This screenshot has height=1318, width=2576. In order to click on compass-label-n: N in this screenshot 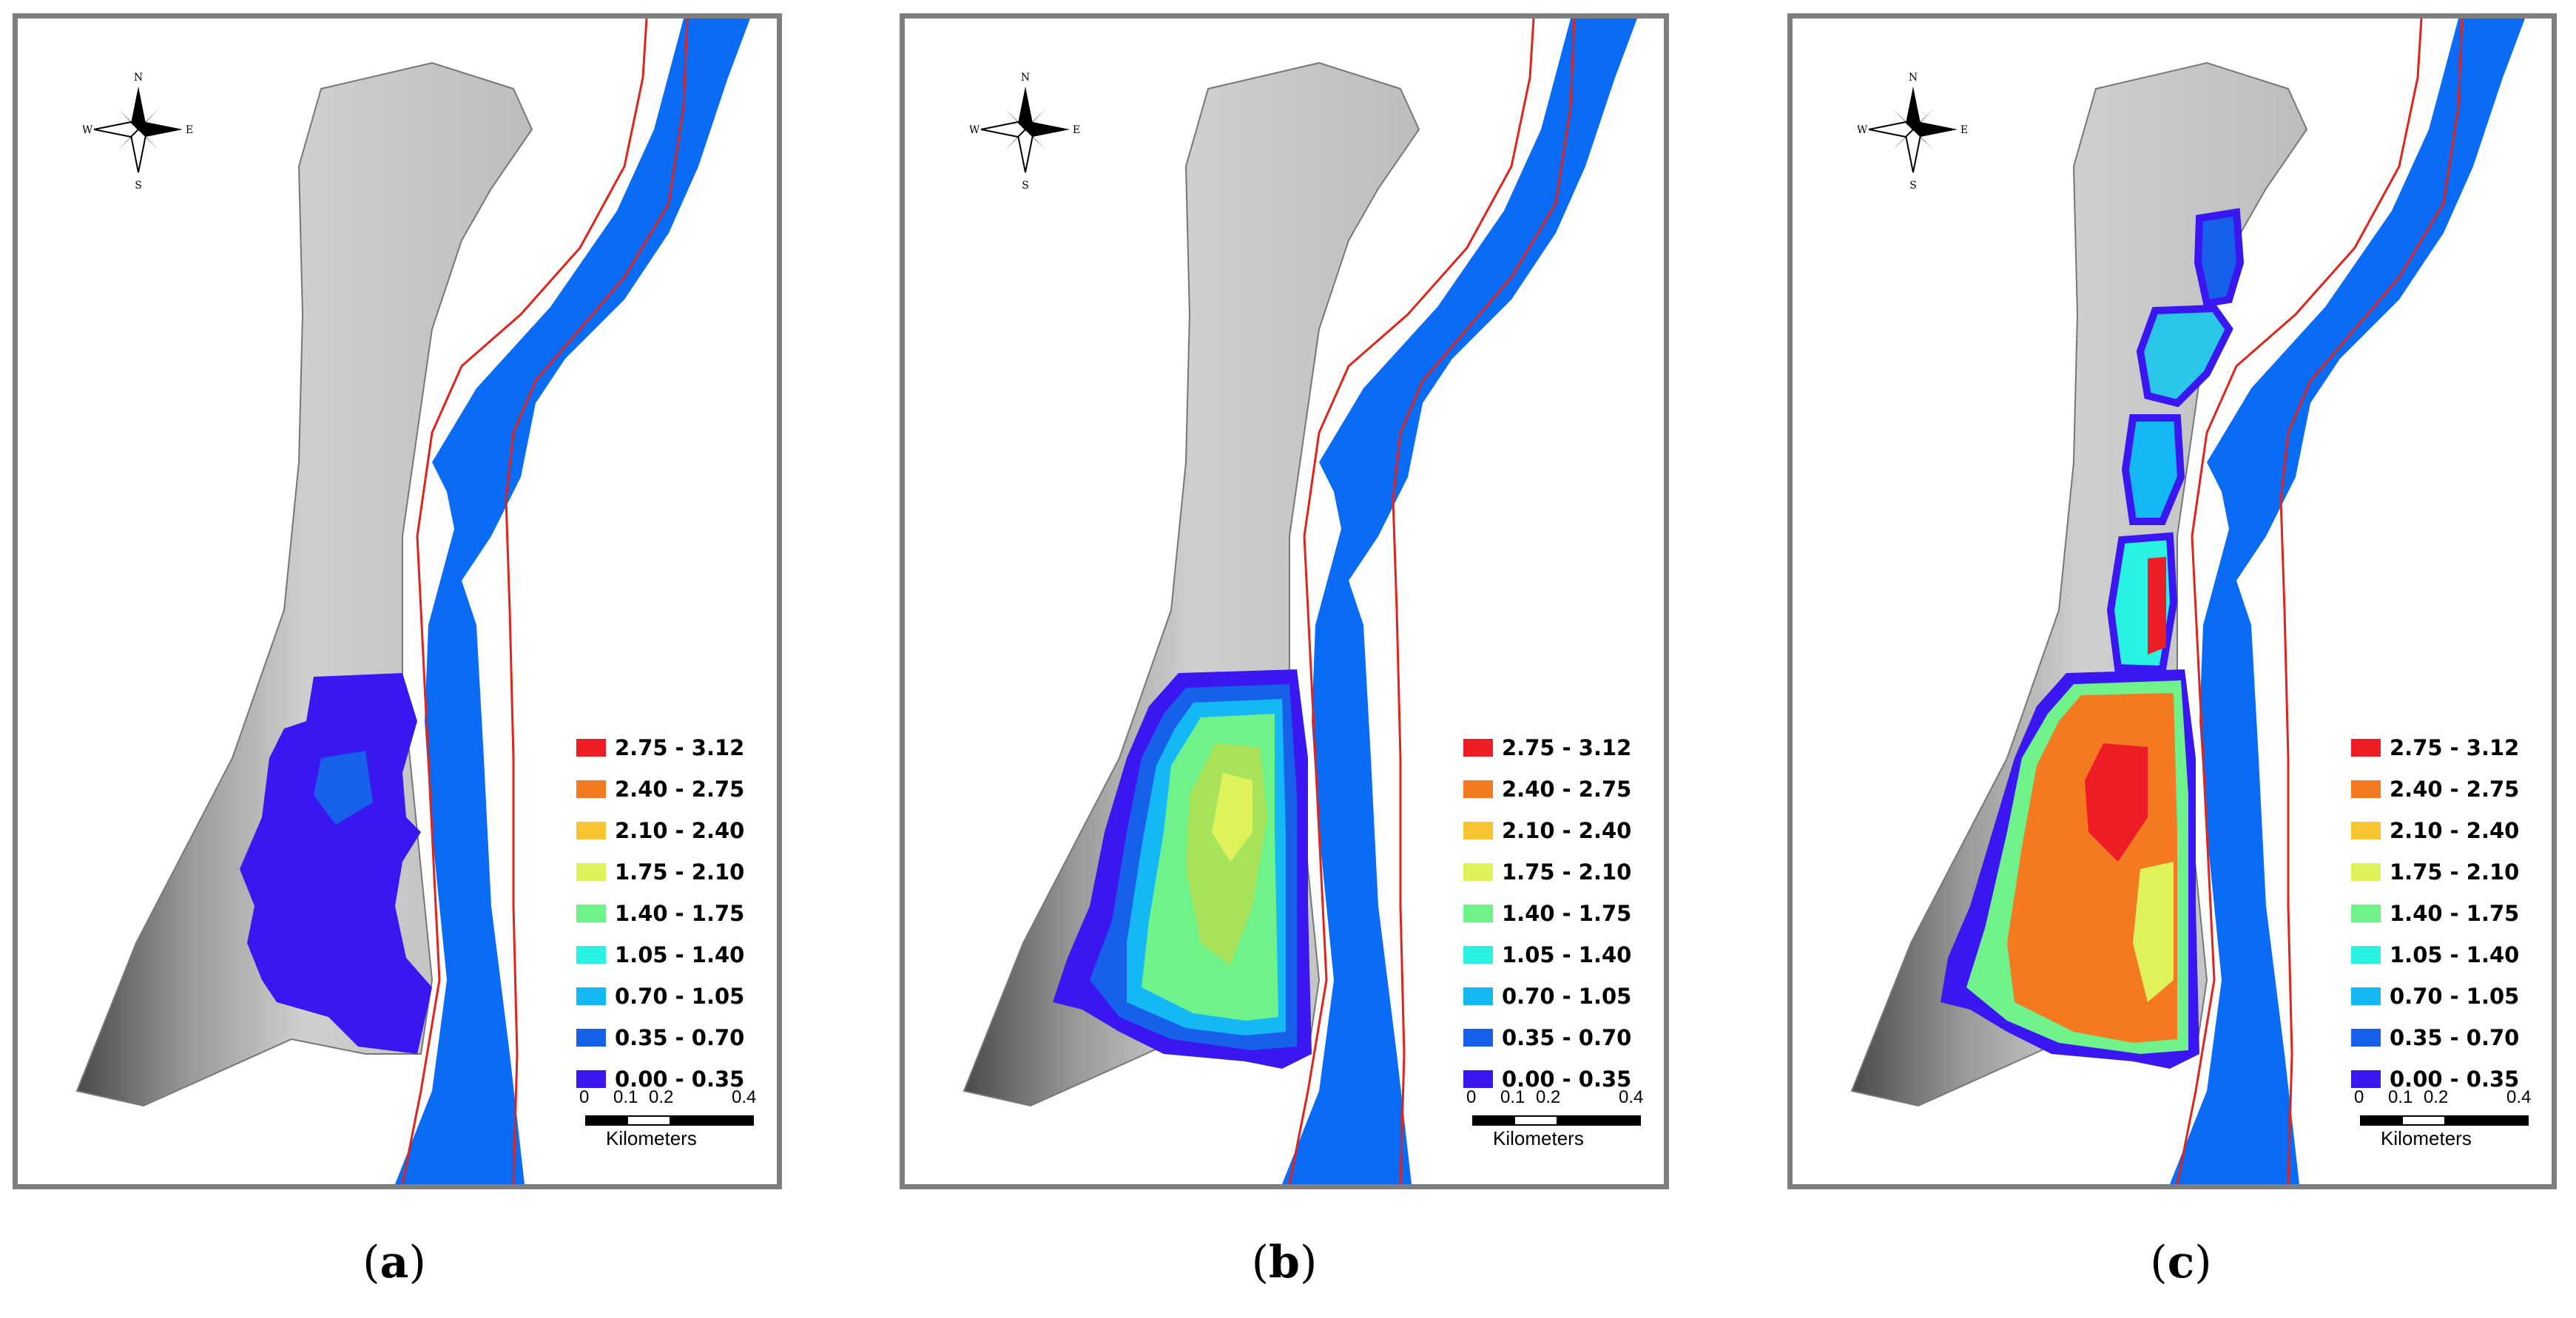, I will do `click(138, 78)`.